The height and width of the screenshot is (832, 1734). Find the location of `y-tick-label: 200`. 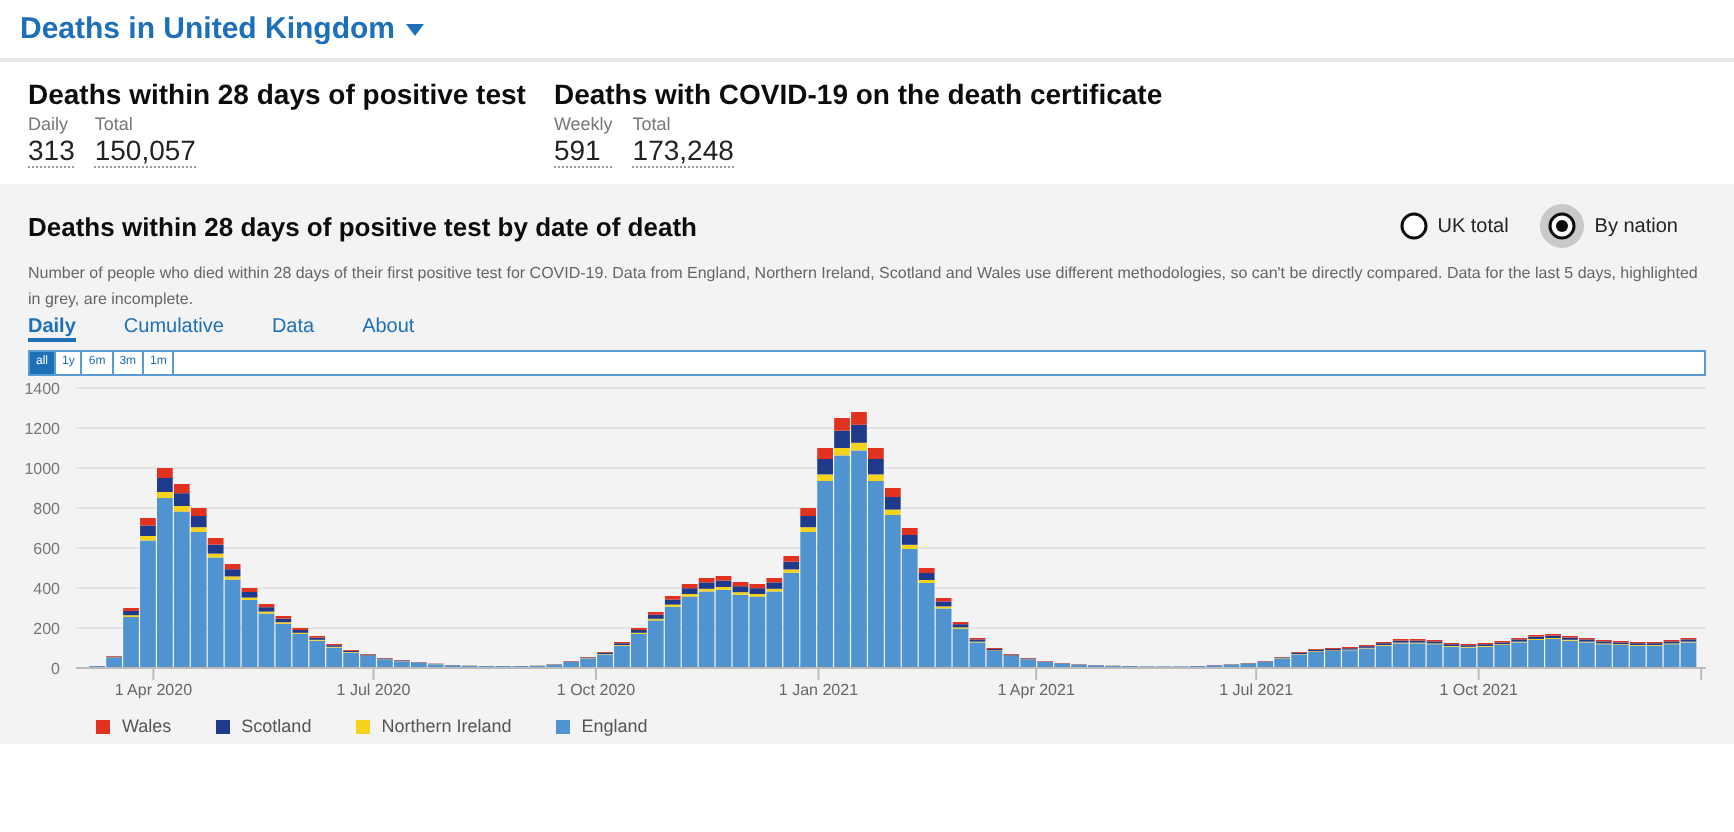

y-tick-label: 200 is located at coordinates (47, 628).